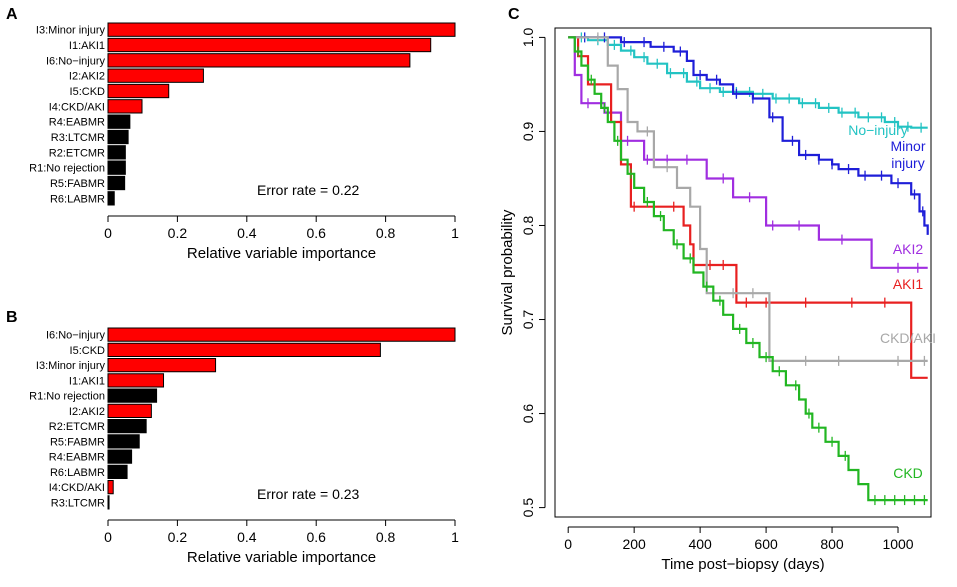  Describe the element at coordinates (832, 544) in the screenshot. I see `x-tick-label: 800` at that location.